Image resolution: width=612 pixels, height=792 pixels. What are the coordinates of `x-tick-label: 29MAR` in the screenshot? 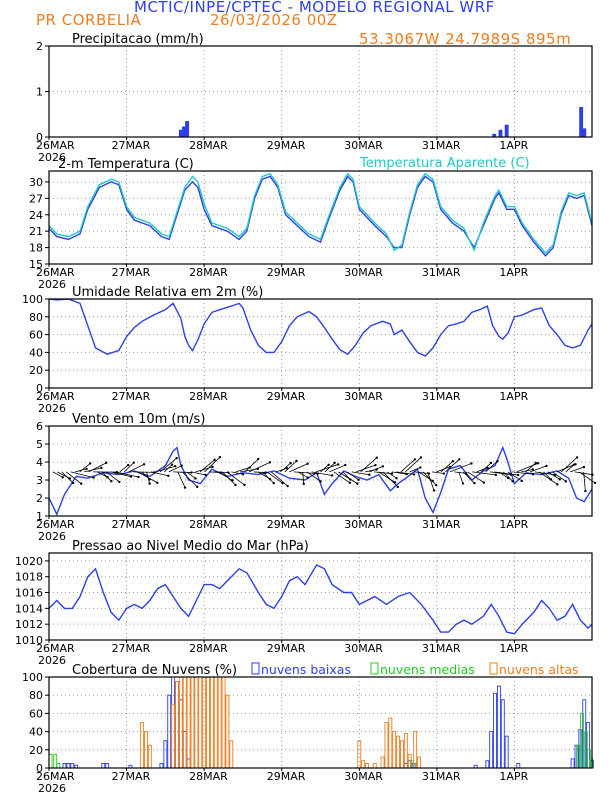 It's located at (286, 776).